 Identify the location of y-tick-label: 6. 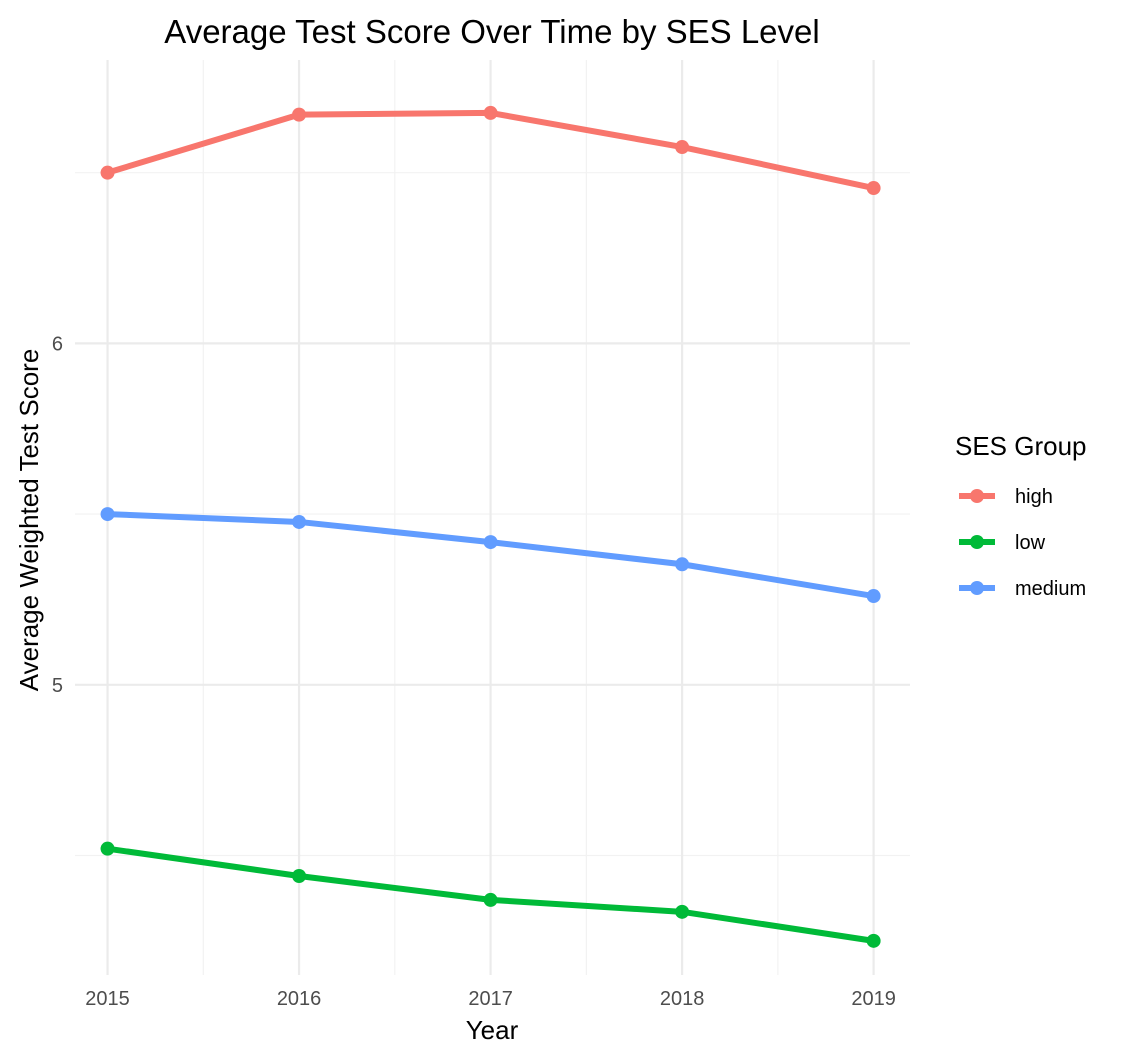
(57, 344).